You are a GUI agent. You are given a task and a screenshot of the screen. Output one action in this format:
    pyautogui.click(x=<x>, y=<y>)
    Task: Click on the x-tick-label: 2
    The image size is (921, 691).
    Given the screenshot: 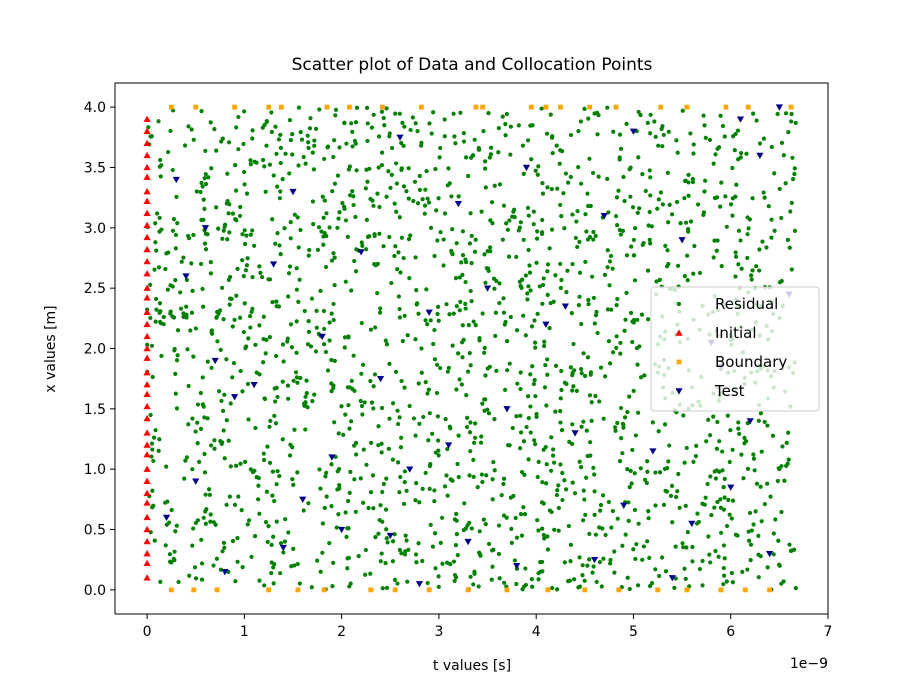 What is the action you would take?
    pyautogui.click(x=341, y=632)
    